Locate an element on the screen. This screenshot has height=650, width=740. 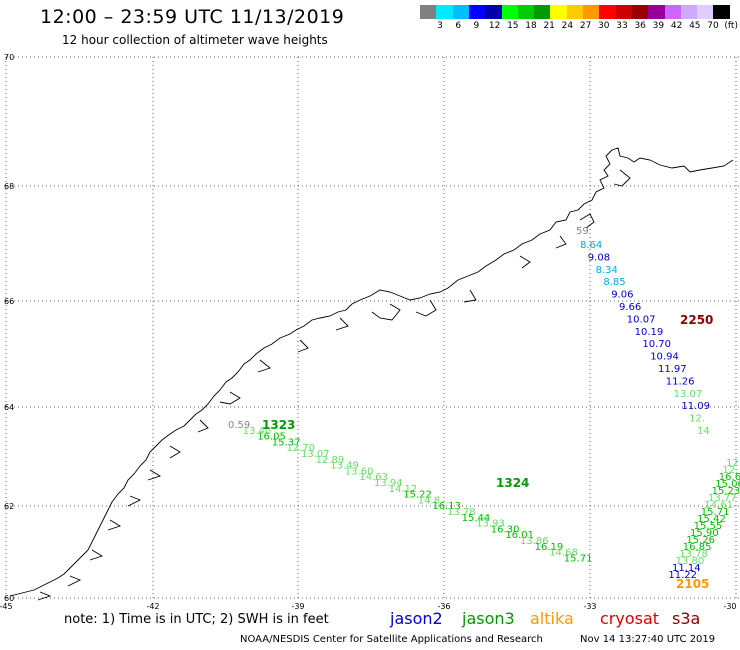
pass-label-2250: 2250 is located at coordinates (696, 320).